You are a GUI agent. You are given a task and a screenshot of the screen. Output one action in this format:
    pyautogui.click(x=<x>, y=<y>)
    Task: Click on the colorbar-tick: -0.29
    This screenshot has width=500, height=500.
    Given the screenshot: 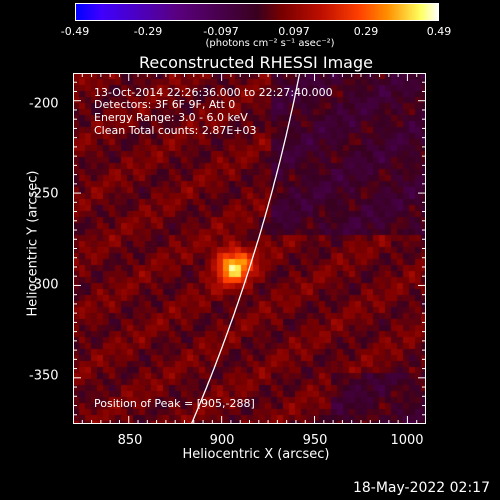 What is the action you would take?
    pyautogui.click(x=148, y=31)
    